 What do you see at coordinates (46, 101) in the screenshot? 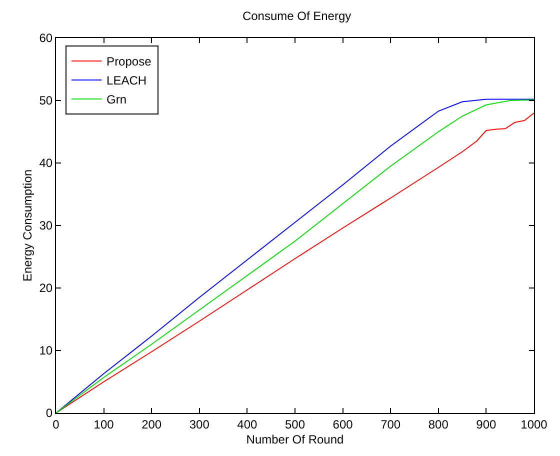
I see `y-tick-label: 50` at bounding box center [46, 101].